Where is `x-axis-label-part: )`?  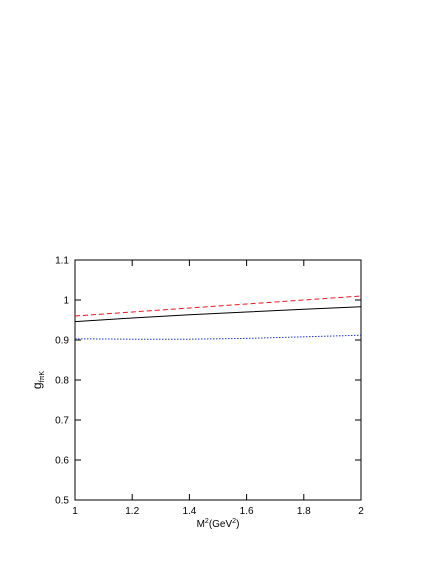 x-axis-label-part: ) is located at coordinates (237, 524).